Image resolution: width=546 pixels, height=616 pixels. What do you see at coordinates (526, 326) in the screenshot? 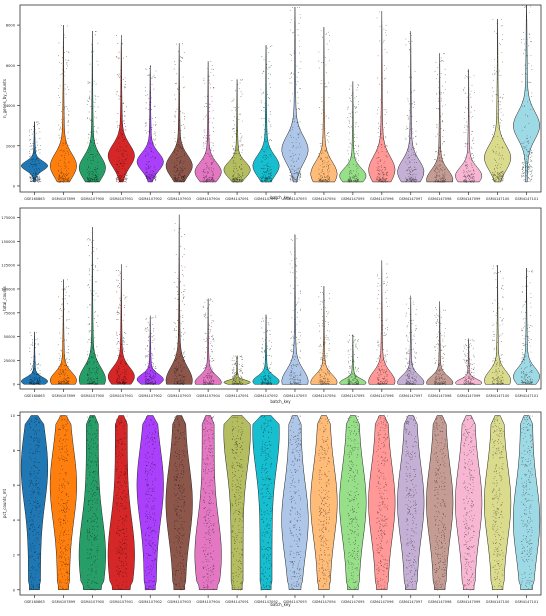
I see `violin-GSM4147101` at bounding box center [526, 326].